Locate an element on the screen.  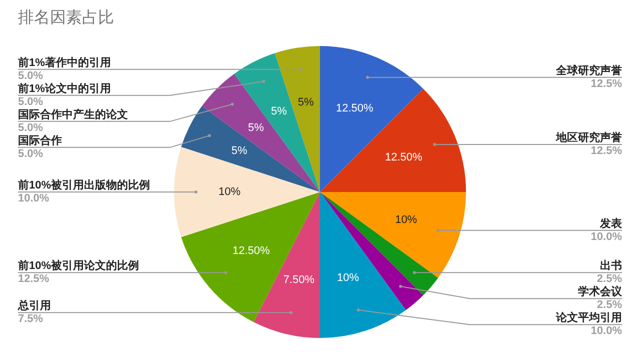
chart-title: 排名因素占比 is located at coordinates (66, 17).